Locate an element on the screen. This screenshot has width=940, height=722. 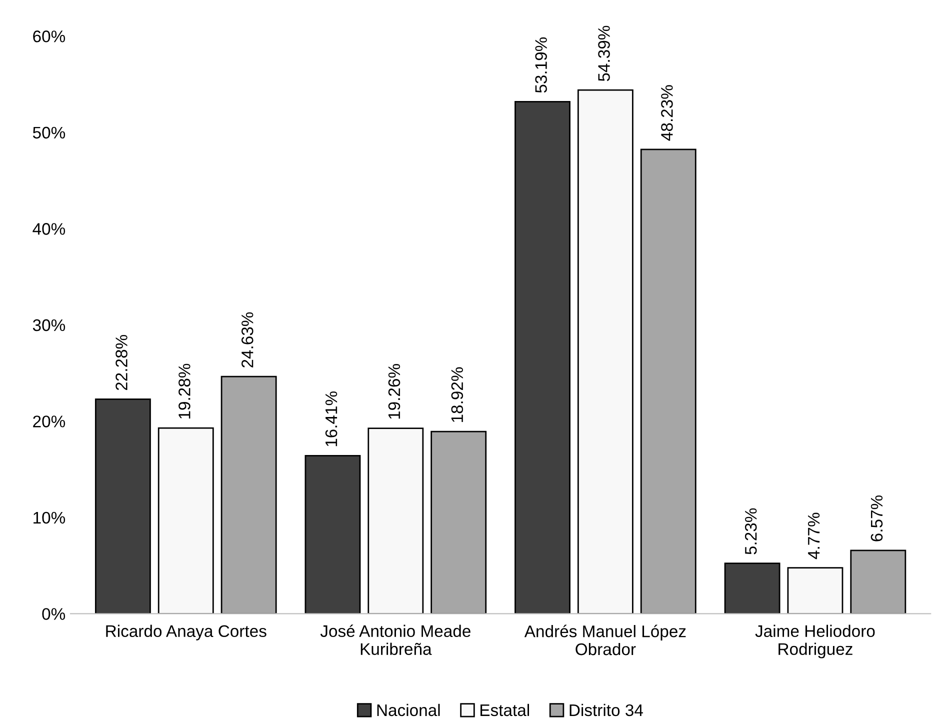
y-tick-label: 20% is located at coordinates (49, 422).